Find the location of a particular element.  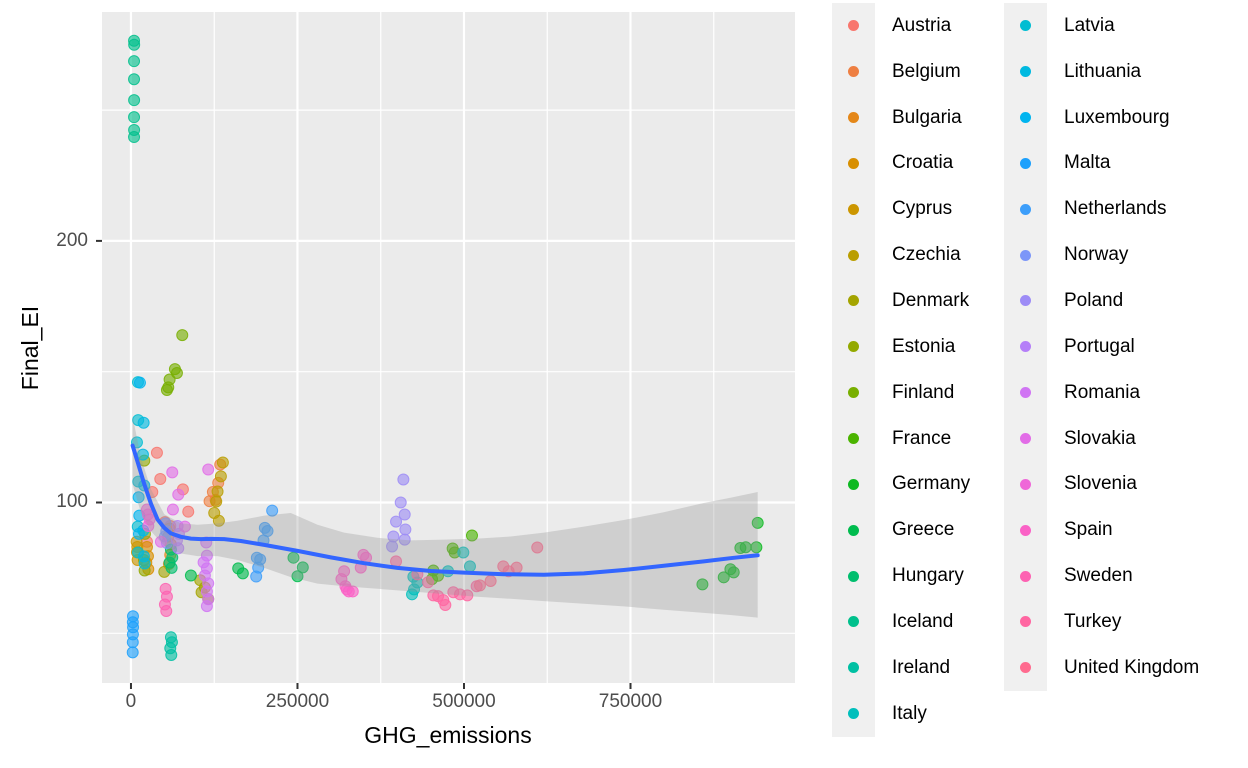

legend-item-finland: Finland is located at coordinates (901, 392).